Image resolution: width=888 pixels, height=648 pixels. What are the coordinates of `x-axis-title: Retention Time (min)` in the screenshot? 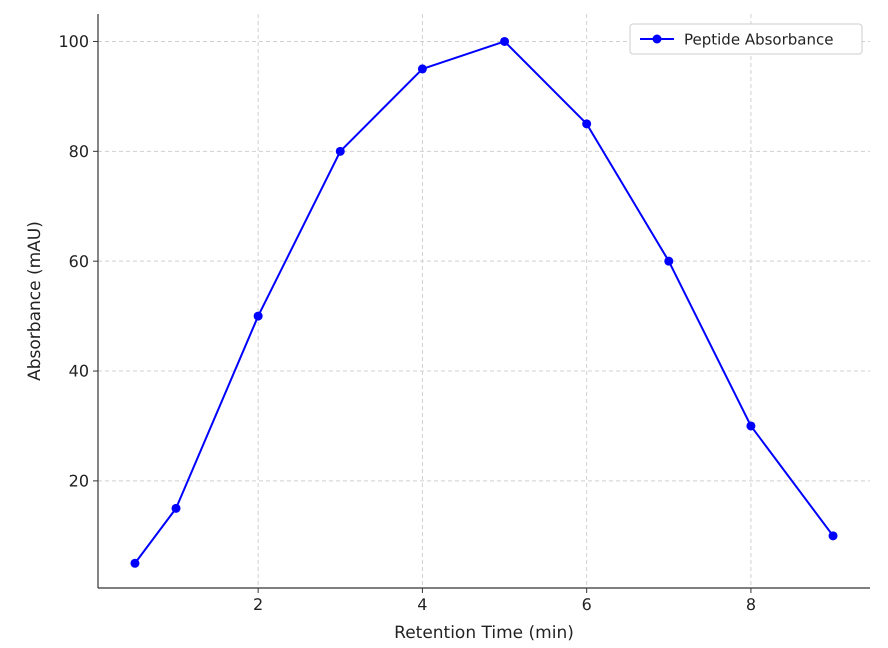 It's located at (484, 633).